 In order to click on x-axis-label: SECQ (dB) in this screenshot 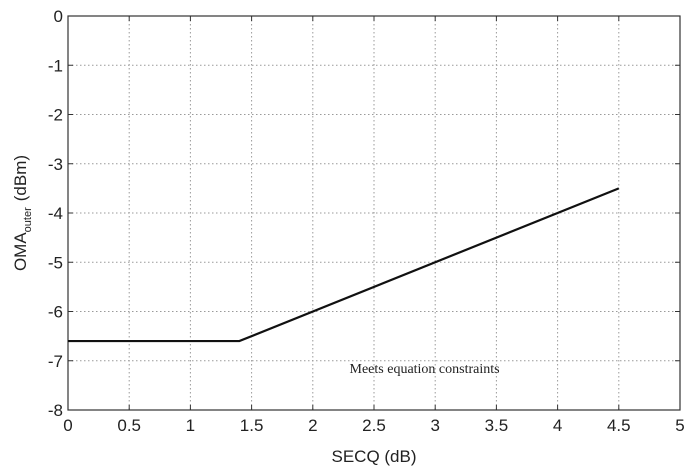, I will do `click(373, 456)`.